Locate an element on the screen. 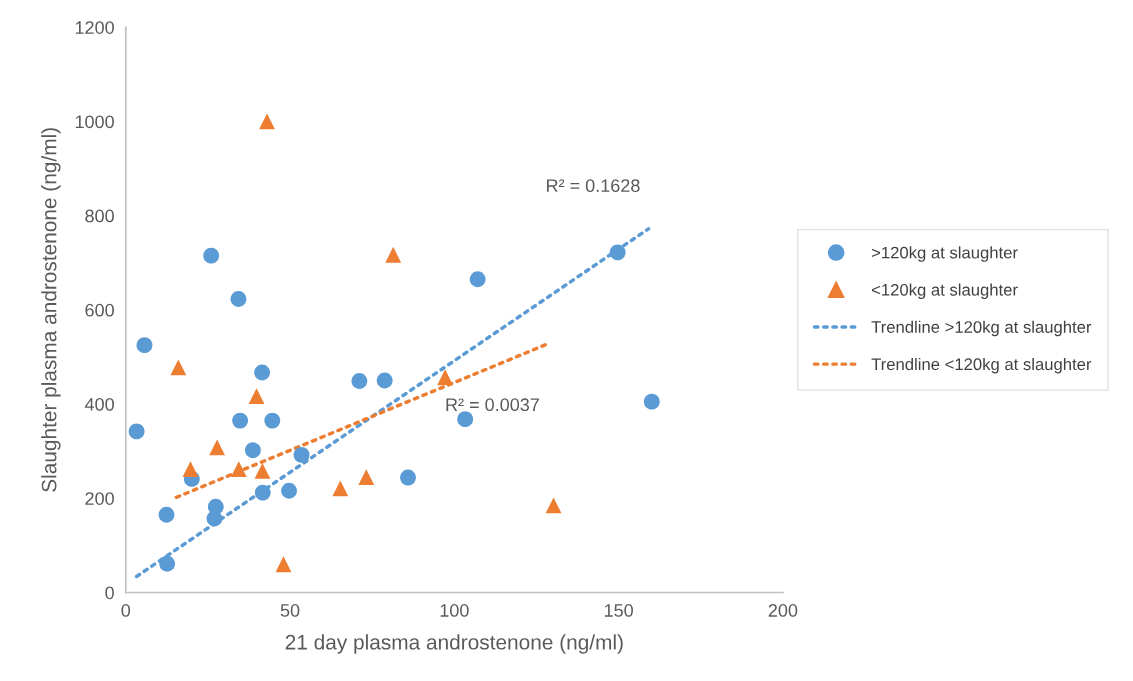 This screenshot has height=681, width=1133. x-tick-label: 50 is located at coordinates (290, 610).